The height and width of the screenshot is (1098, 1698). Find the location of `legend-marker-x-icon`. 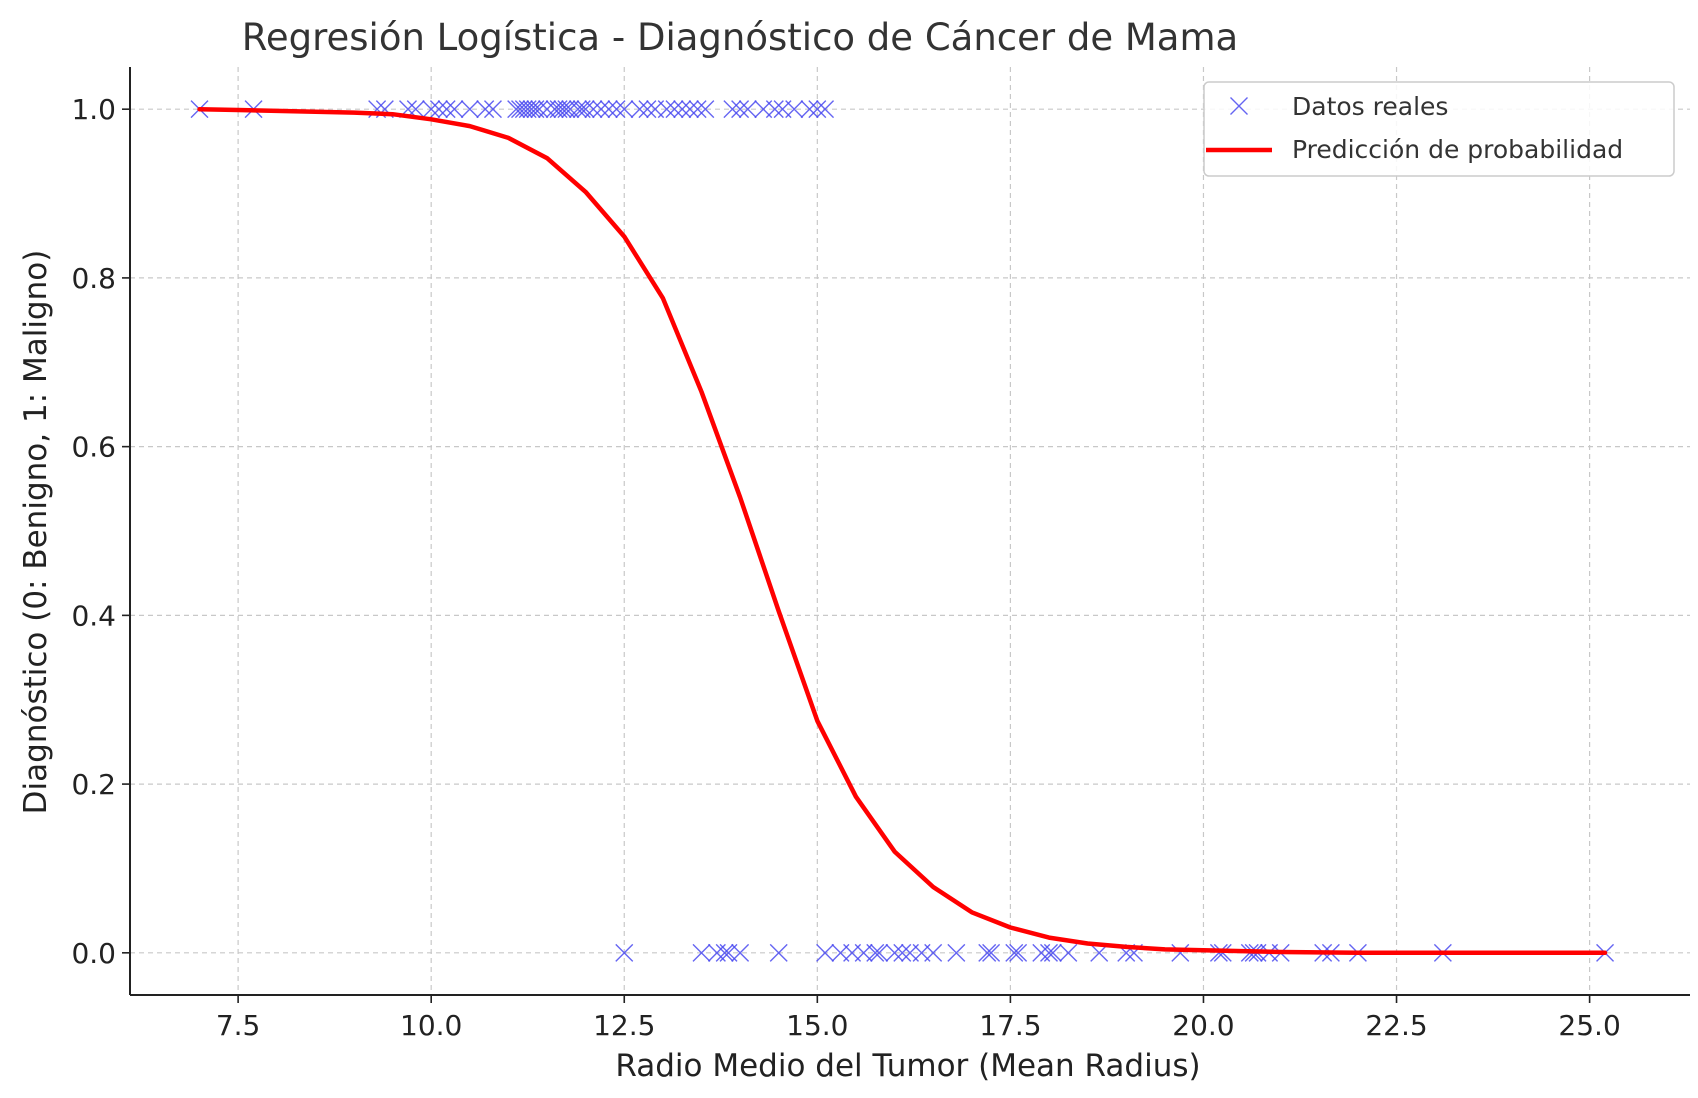

legend-marker-x-icon is located at coordinates (1239, 106).